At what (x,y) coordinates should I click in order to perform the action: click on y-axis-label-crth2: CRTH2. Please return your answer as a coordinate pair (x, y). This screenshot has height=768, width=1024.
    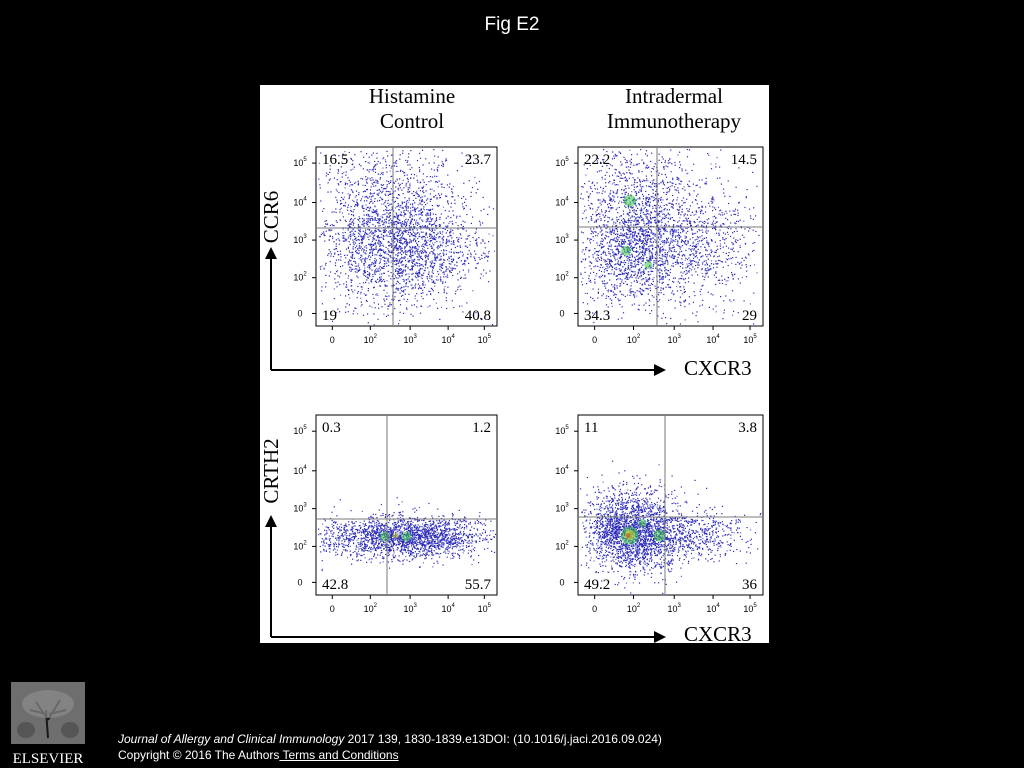
    Looking at the image, I should click on (271, 470).